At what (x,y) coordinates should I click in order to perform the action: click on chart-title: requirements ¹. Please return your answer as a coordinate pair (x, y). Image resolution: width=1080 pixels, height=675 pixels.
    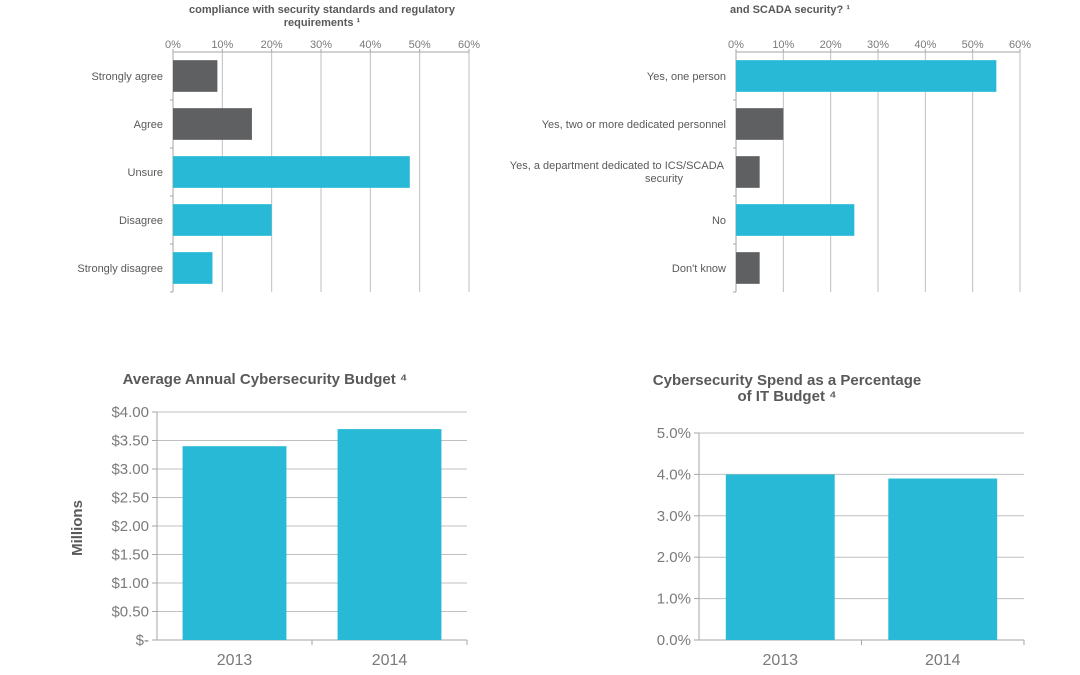
    Looking at the image, I should click on (322, 23).